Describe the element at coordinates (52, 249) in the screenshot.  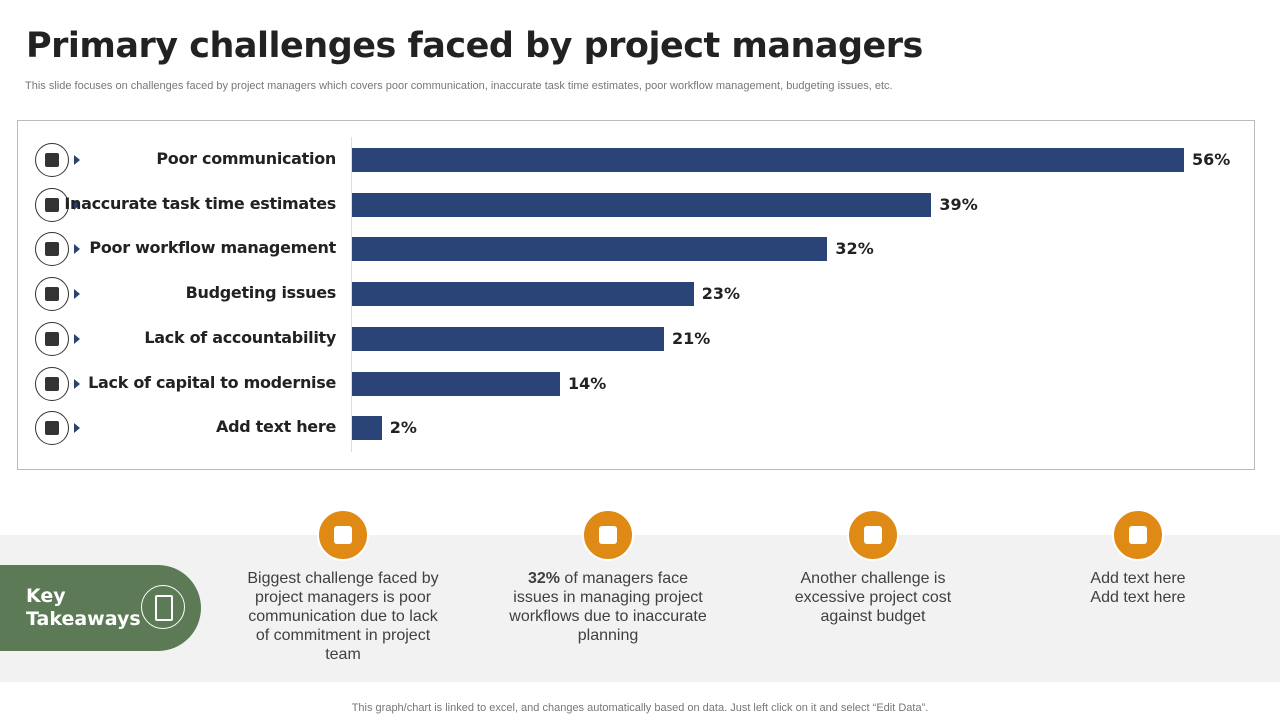
I see `award-icon` at that location.